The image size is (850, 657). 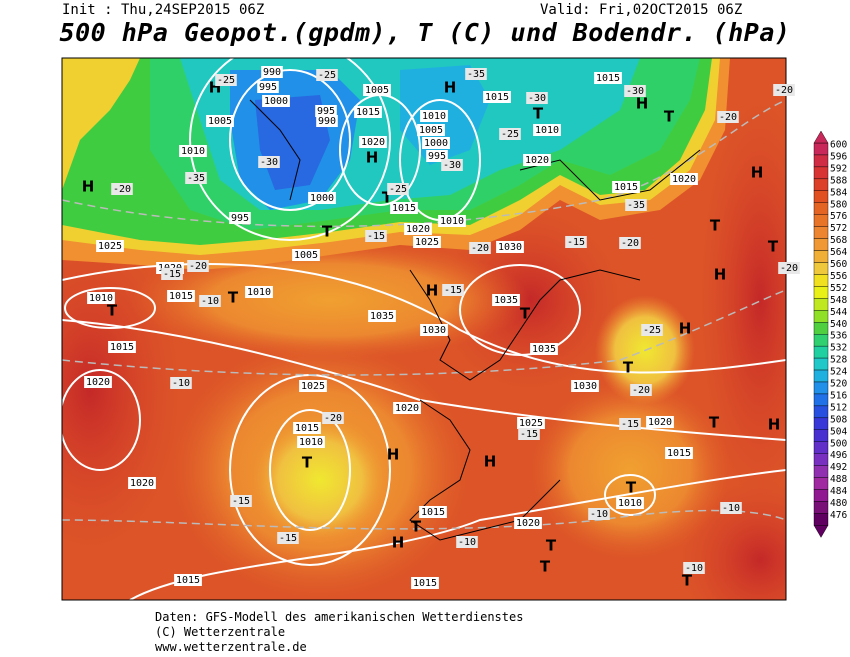 What do you see at coordinates (585, 386) in the screenshot?
I see `contour-label: 1030` at bounding box center [585, 386].